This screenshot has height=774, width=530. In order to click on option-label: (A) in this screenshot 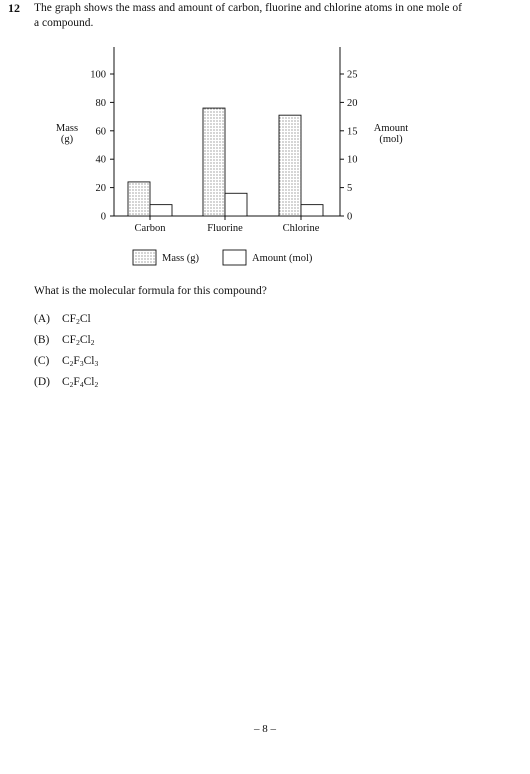, I will do `click(42, 319)`.